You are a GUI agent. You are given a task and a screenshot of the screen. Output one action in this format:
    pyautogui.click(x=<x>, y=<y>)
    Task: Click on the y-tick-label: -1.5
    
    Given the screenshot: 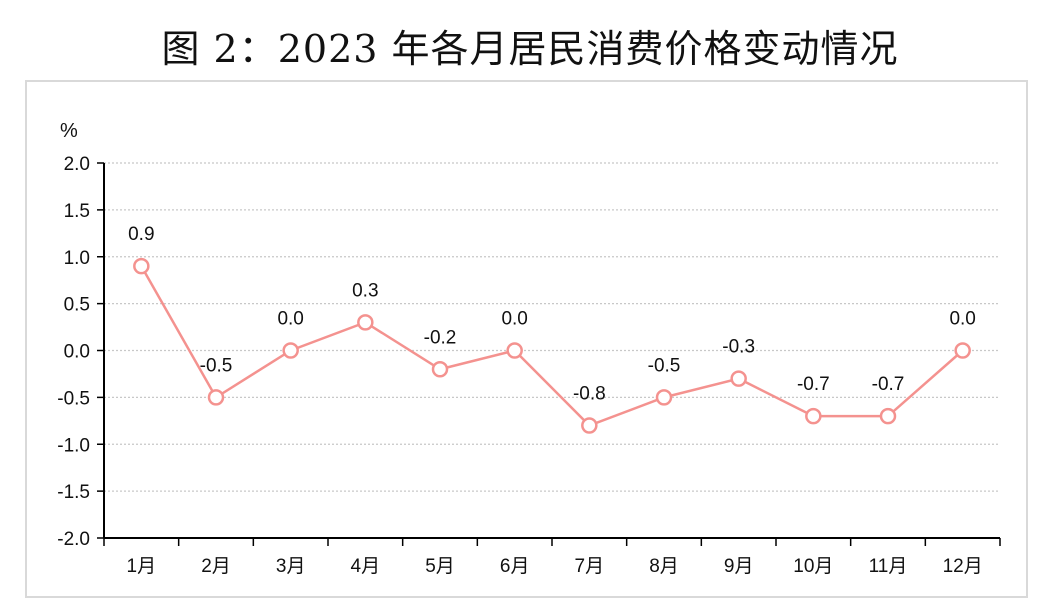 What is the action you would take?
    pyautogui.click(x=73, y=492)
    